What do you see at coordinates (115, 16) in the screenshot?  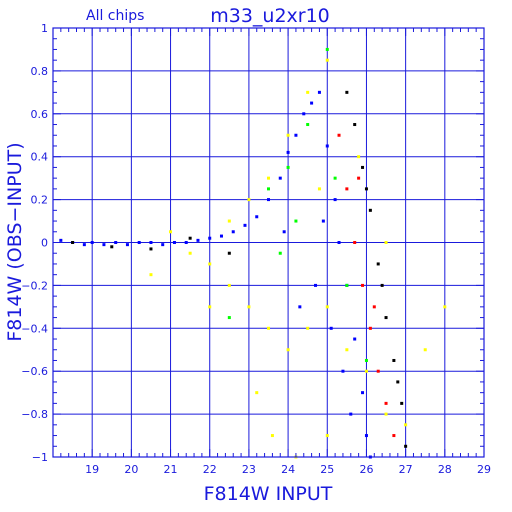 I see `chart-subtitle: All chips` at bounding box center [115, 16].